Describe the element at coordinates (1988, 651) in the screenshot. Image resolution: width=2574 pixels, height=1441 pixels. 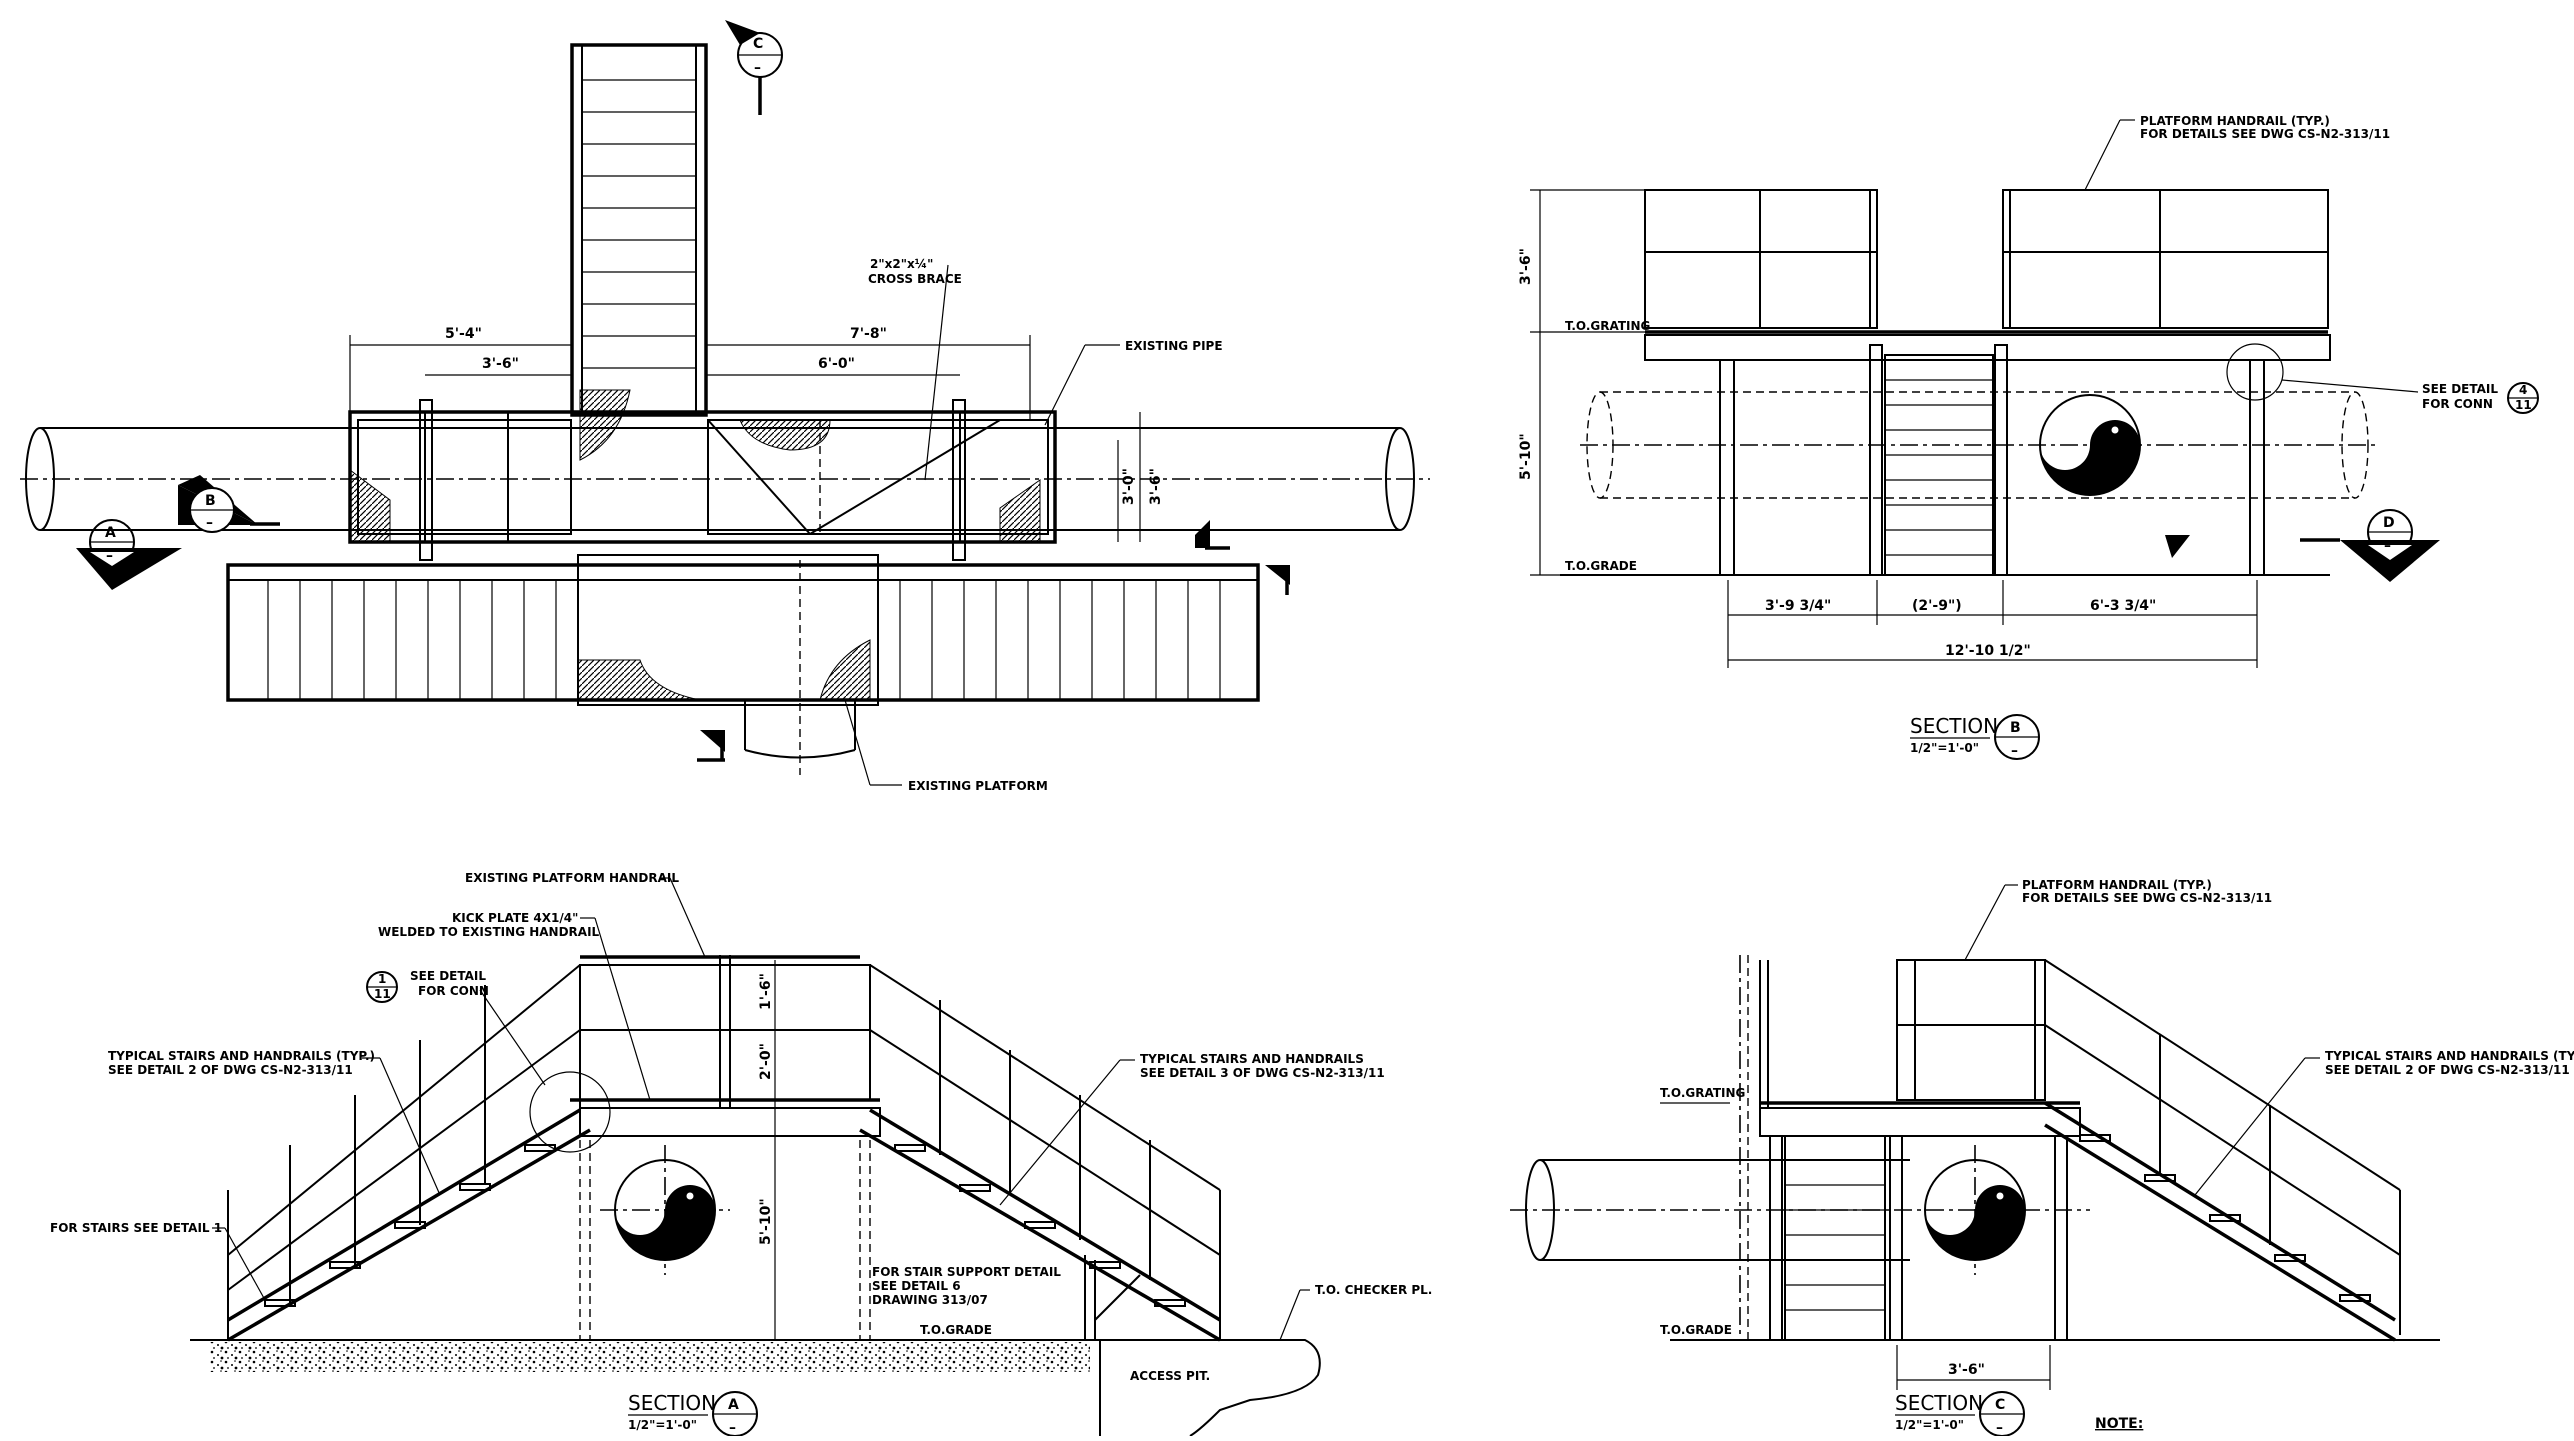
I see `section-b-dim-12-10: 12'-10 1/2"` at that location.